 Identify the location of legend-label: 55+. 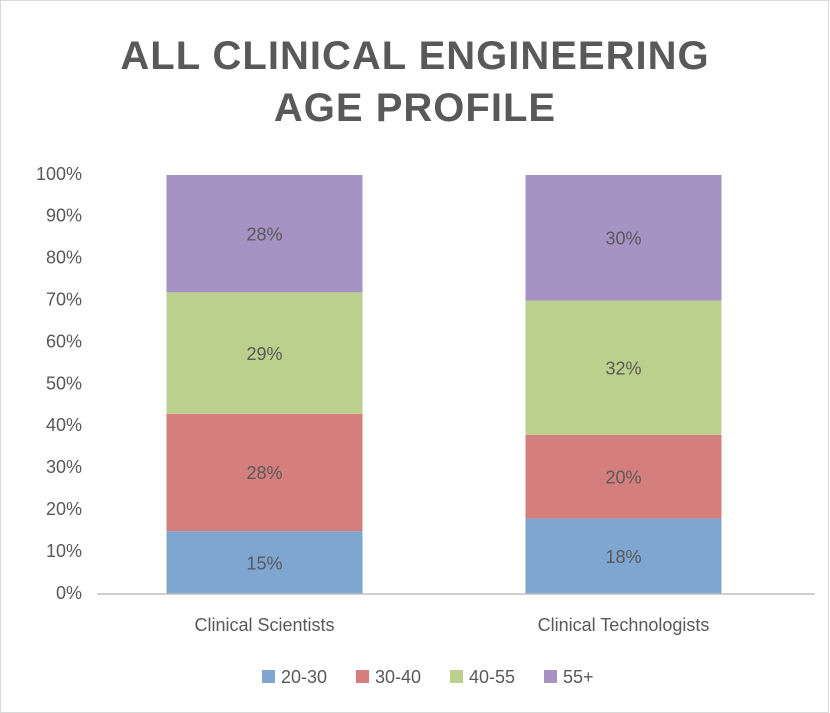
(578, 677).